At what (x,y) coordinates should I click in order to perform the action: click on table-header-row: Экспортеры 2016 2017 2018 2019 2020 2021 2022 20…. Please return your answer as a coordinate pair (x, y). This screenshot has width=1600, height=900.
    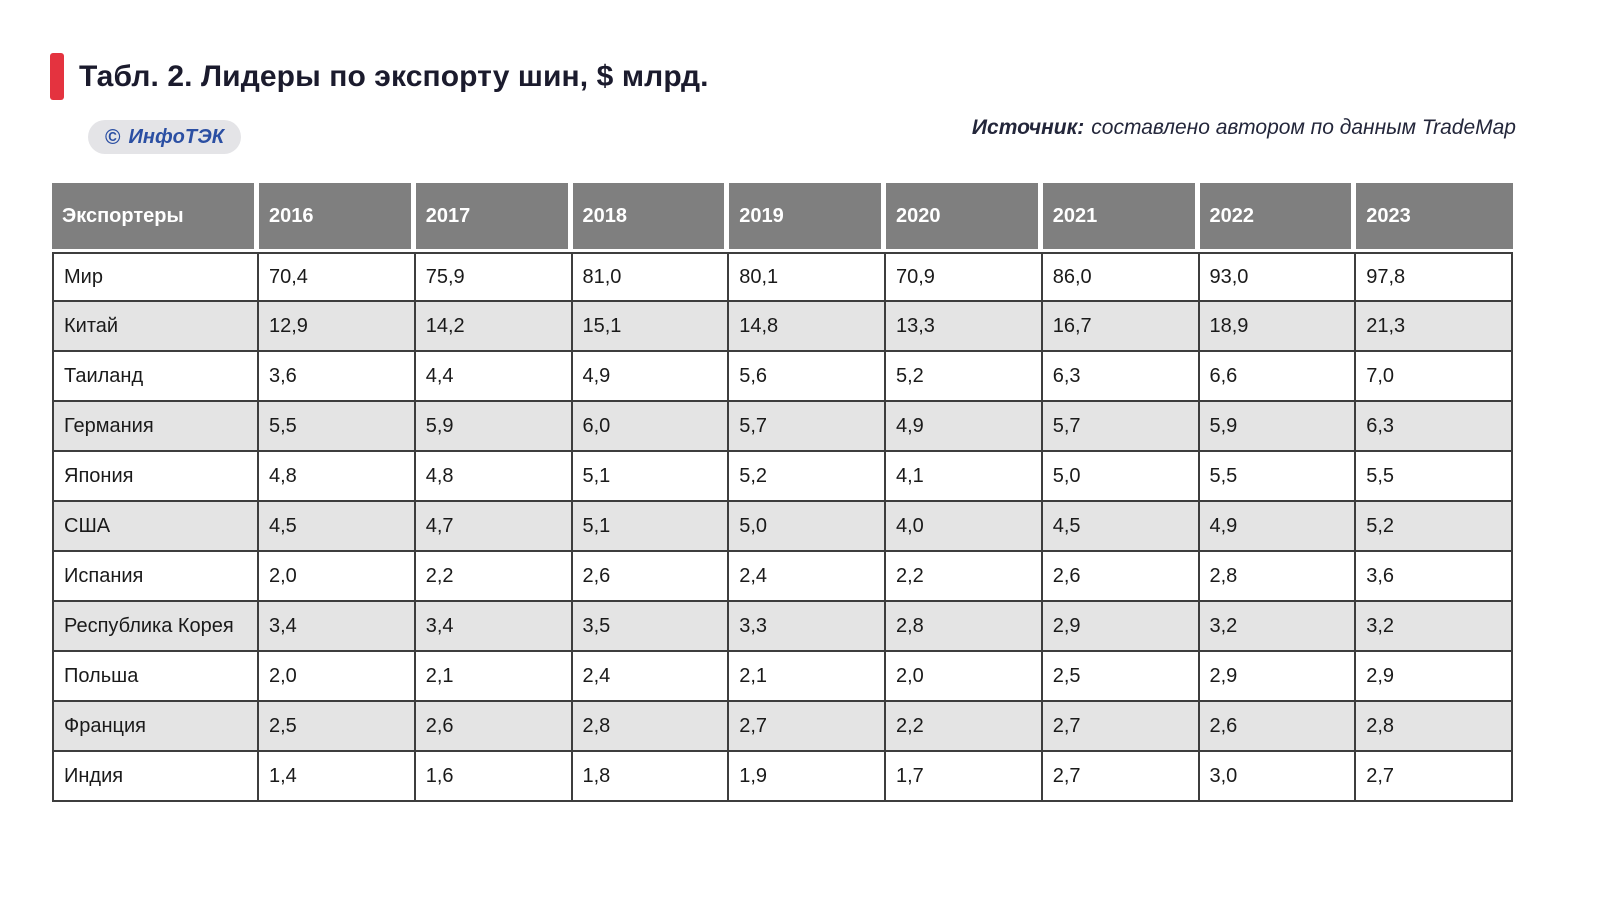
    Looking at the image, I should click on (782, 217).